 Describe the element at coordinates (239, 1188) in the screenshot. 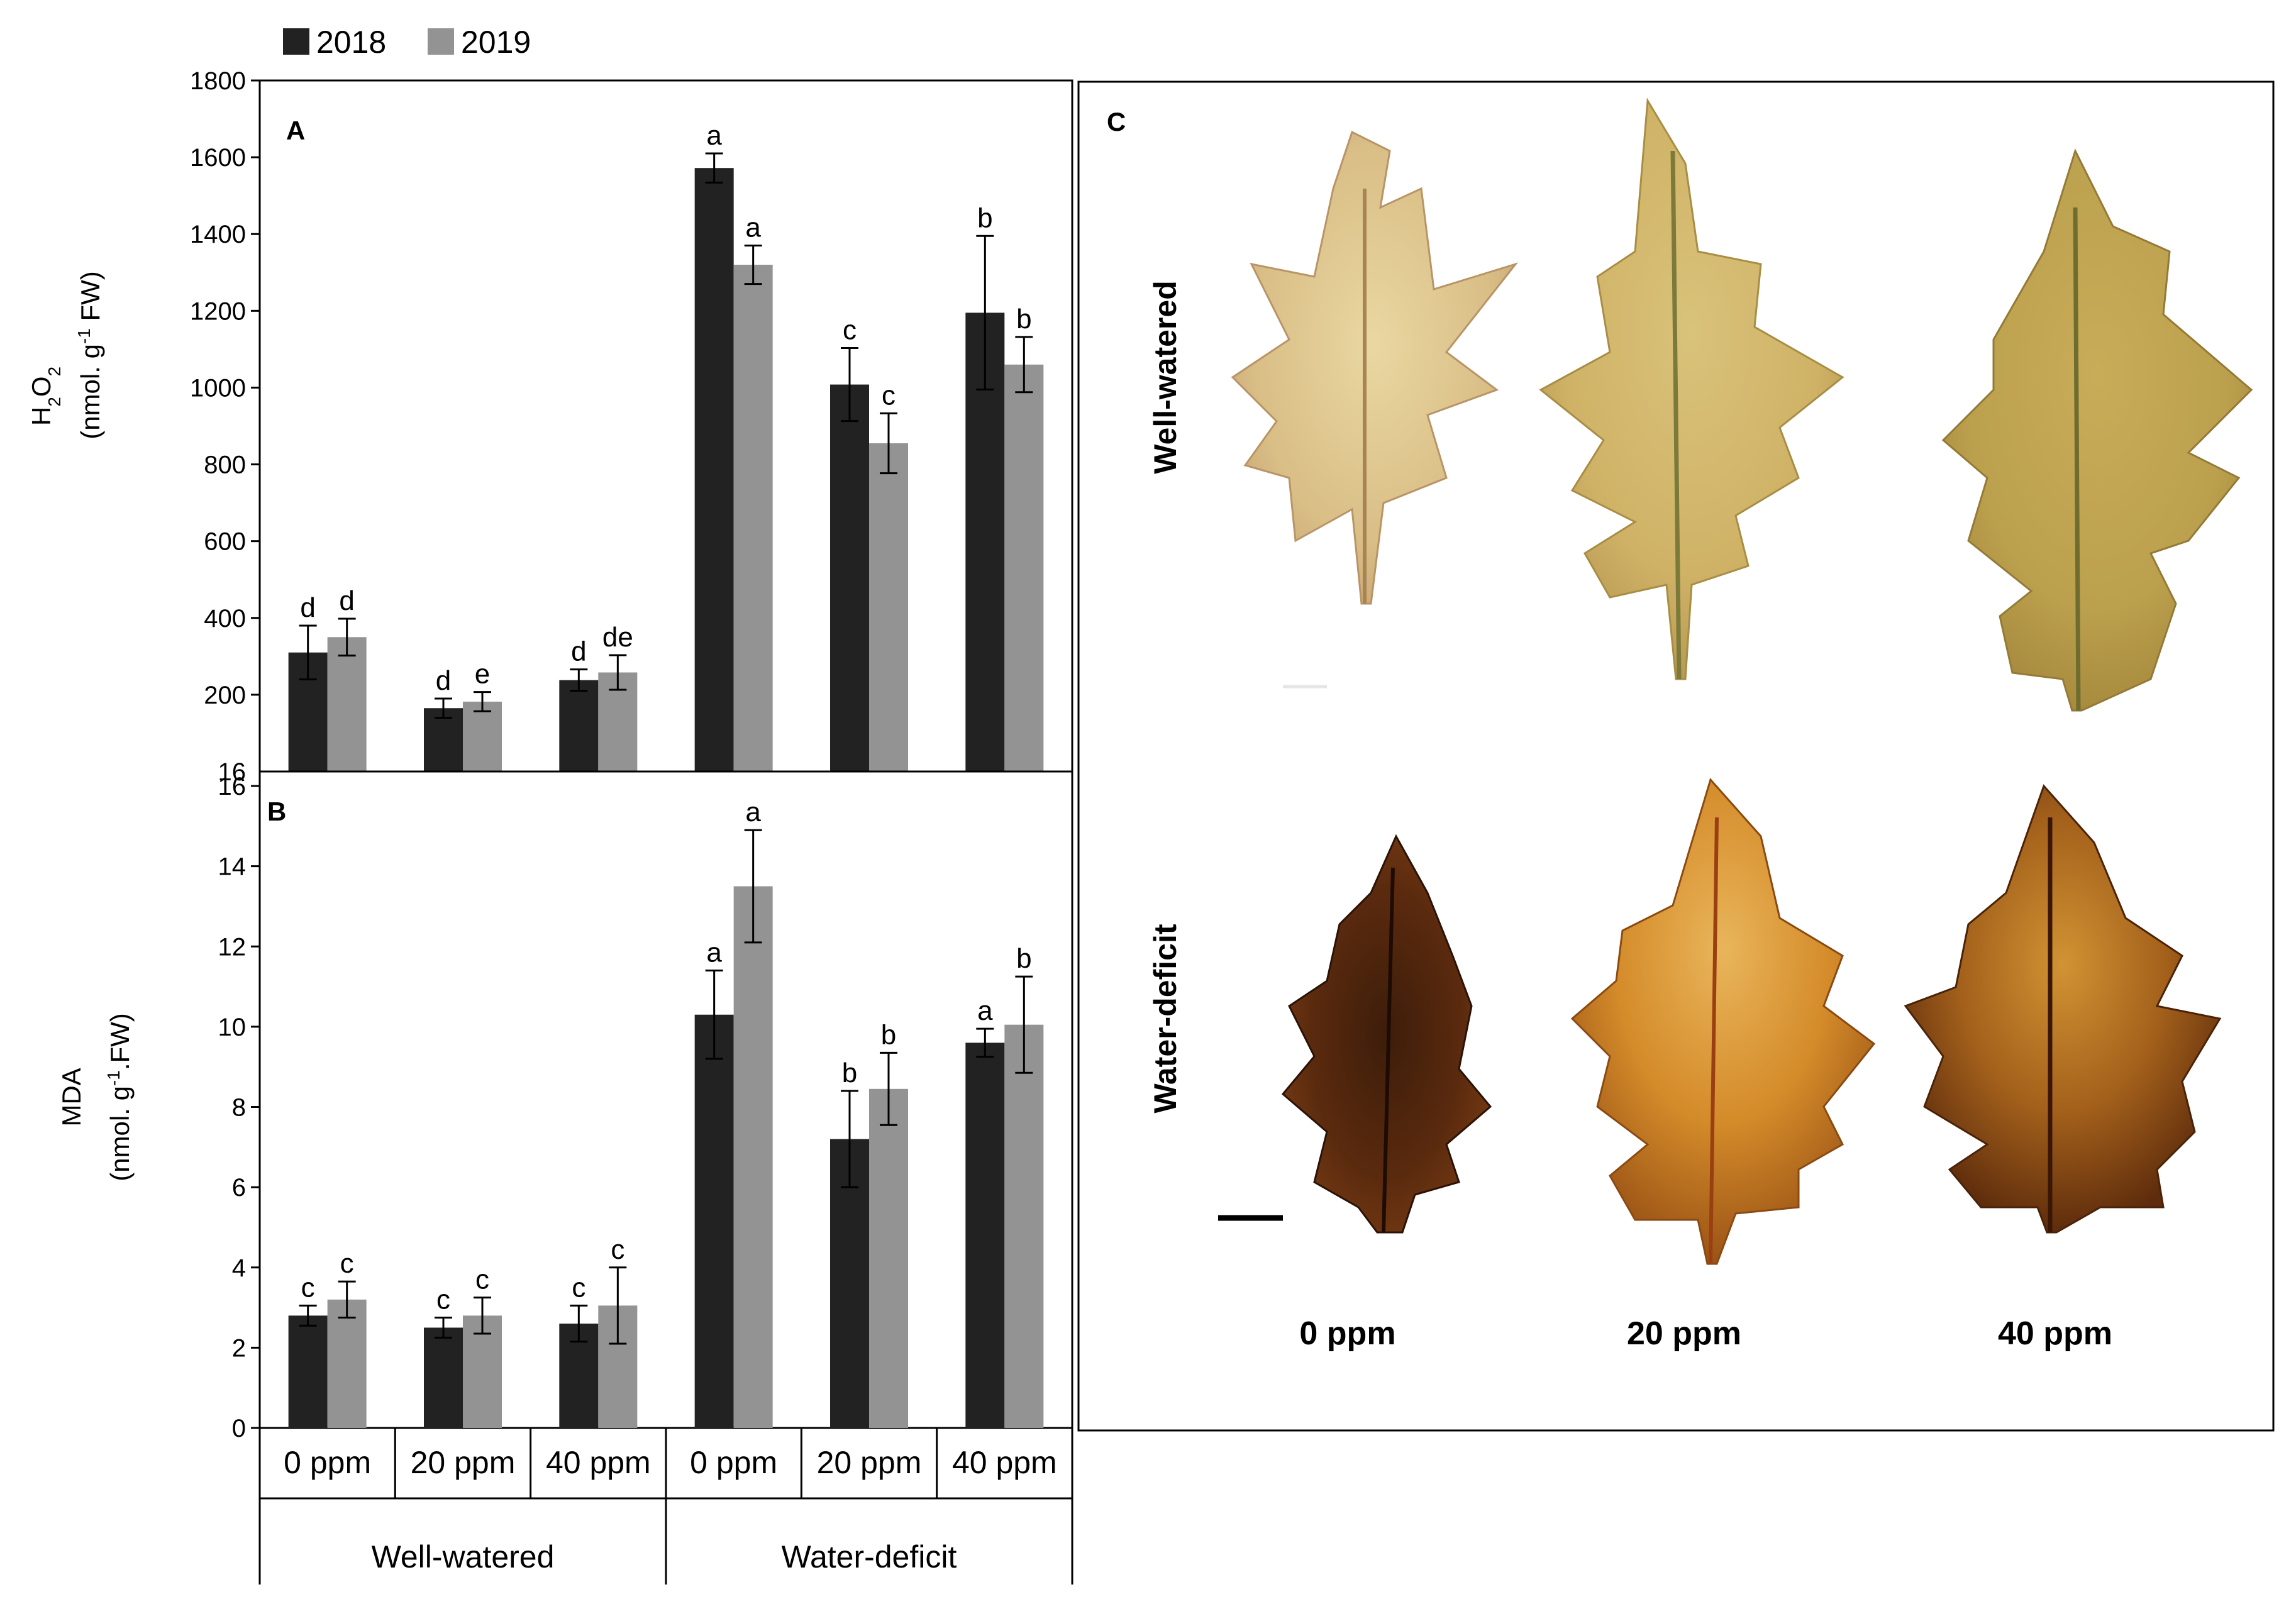

I see `panel-b-y-tick-label-6: 6` at that location.